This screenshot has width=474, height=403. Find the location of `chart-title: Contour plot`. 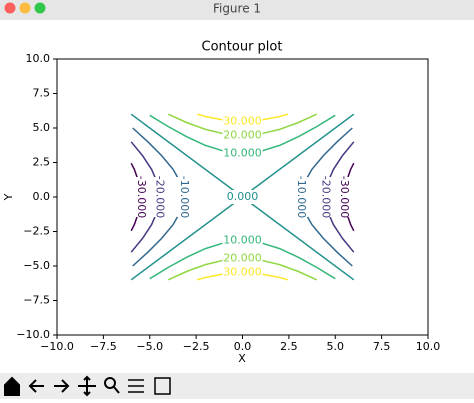

chart-title: Contour plot is located at coordinates (242, 47).